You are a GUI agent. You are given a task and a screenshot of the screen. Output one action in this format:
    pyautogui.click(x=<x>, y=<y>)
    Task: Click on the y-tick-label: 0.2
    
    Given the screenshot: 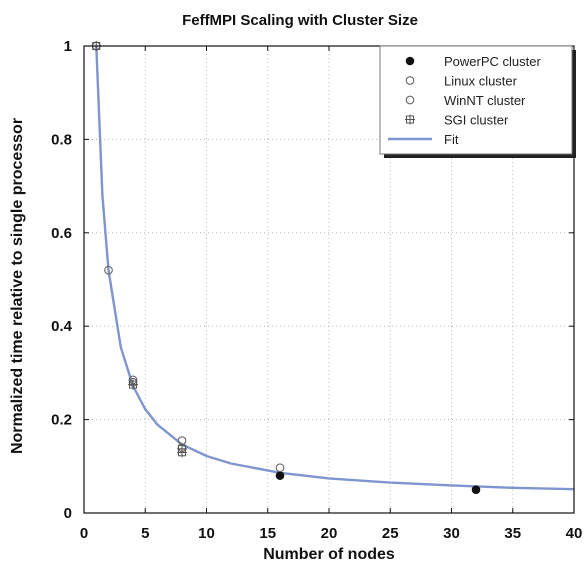 What is the action you would take?
    pyautogui.click(x=61, y=420)
    